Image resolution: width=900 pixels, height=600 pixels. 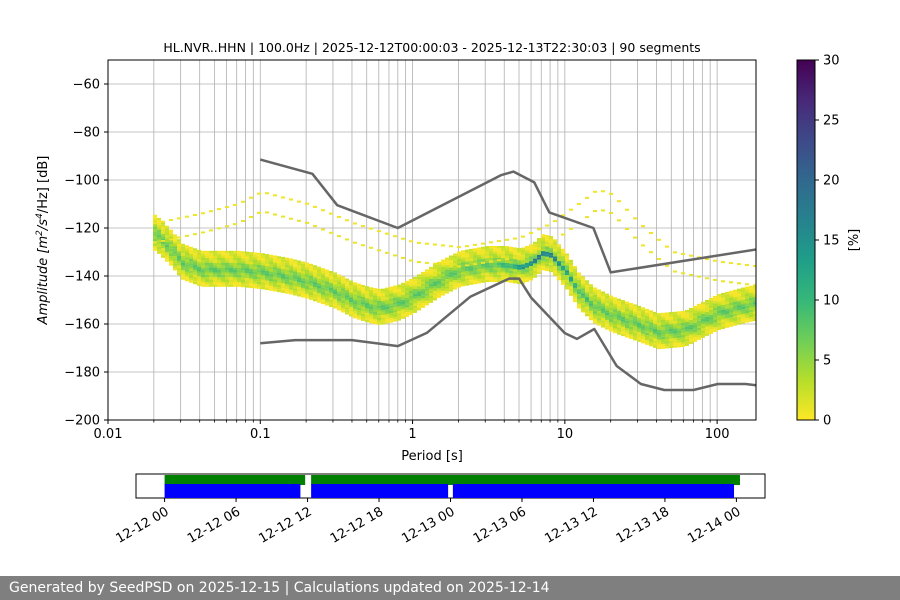 I want to click on x-tick-label: 100, so click(x=717, y=434).